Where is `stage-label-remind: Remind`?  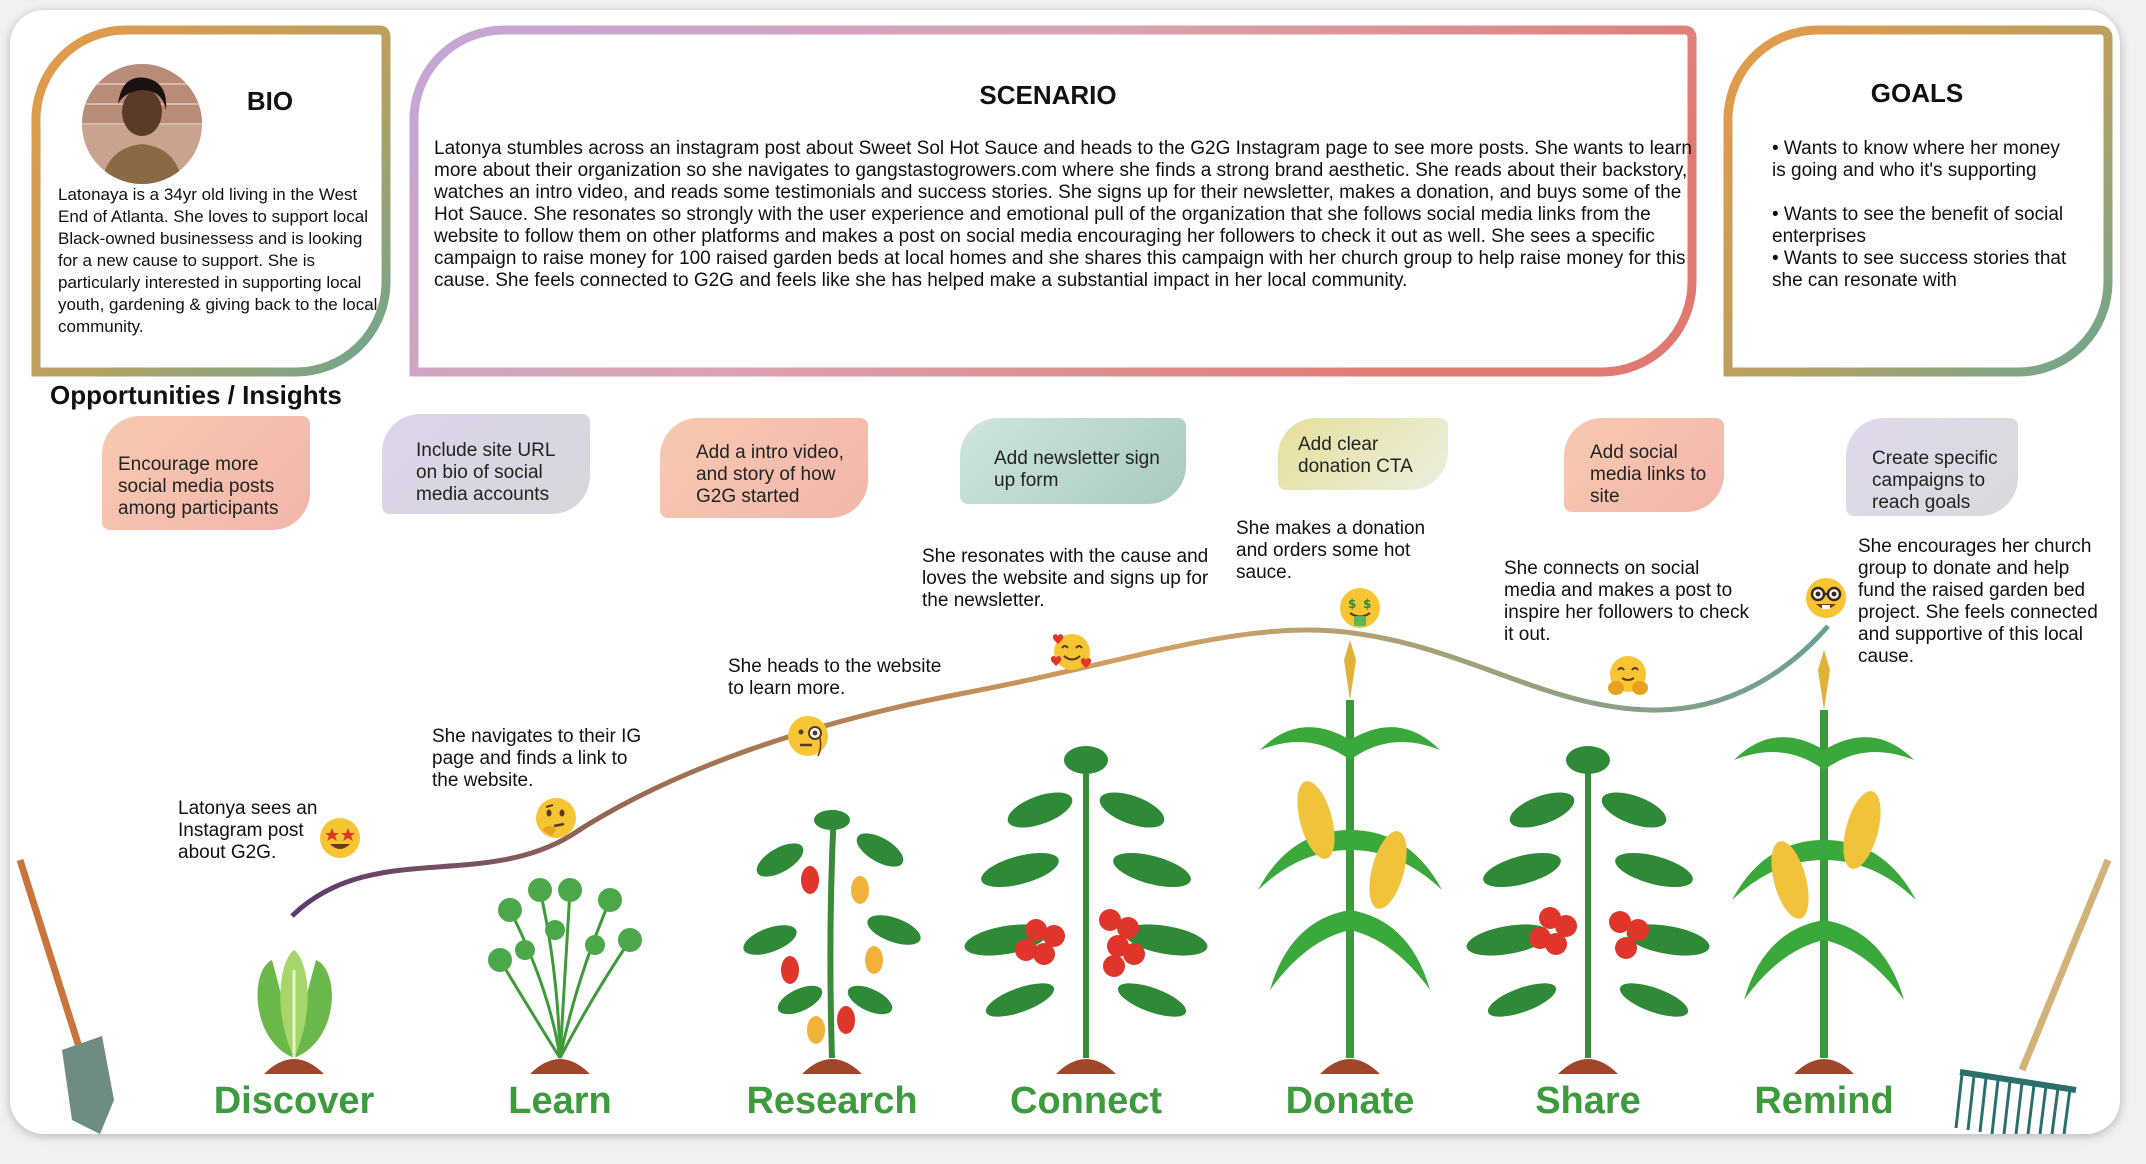
stage-label-remind: Remind is located at coordinates (1824, 1101).